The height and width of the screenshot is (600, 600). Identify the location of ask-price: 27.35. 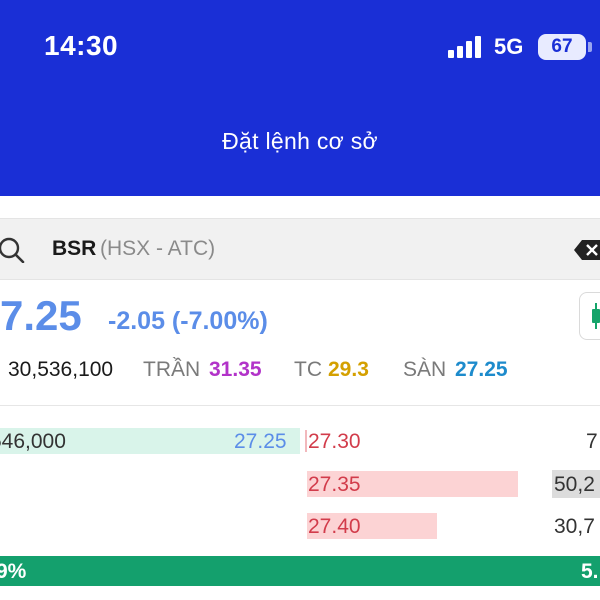
(334, 484).